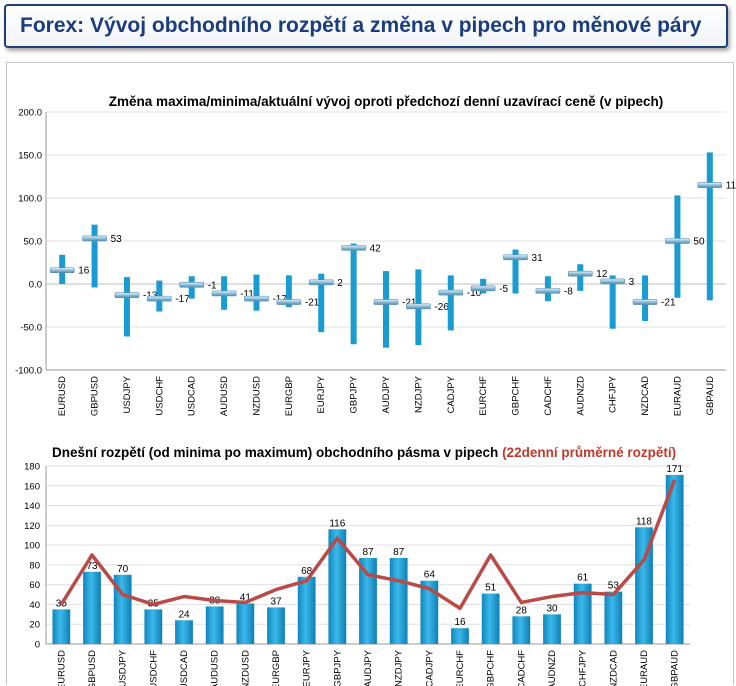 The height and width of the screenshot is (686, 736). Describe the element at coordinates (127, 295) in the screenshot. I see `current-marker-usdjpy` at that location.